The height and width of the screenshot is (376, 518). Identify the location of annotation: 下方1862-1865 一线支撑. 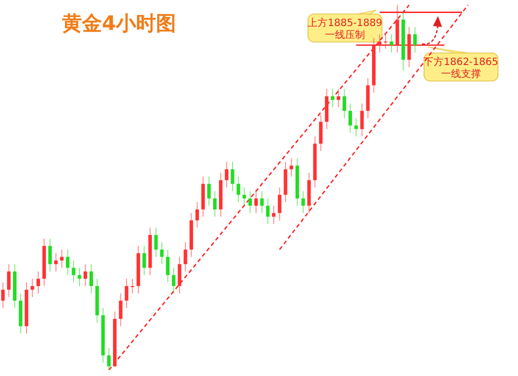
(461, 68).